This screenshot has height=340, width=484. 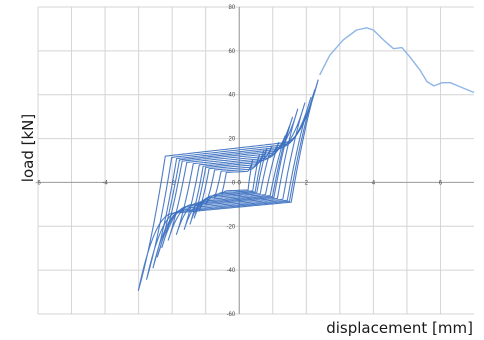 What do you see at coordinates (231, 271) in the screenshot?
I see `y-tick-label: -40` at bounding box center [231, 271].